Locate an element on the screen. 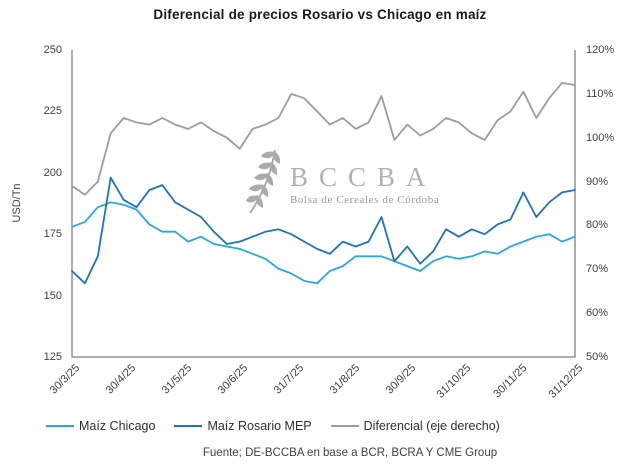  legend-item-diferencial: Diferencial (eje derecho) is located at coordinates (415, 426).